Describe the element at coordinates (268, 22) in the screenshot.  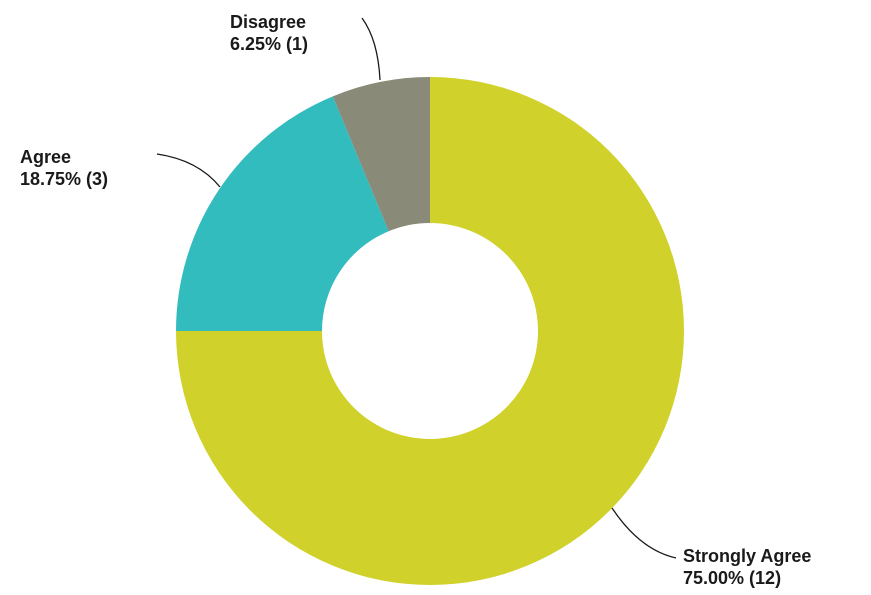
I see `slice-label-disagree: Disagree` at that location.